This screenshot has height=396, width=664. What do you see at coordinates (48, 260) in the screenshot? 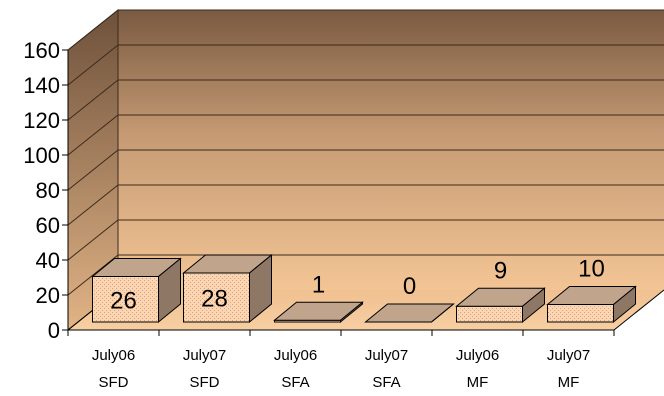
I see `y-tick-label: 40` at bounding box center [48, 260].